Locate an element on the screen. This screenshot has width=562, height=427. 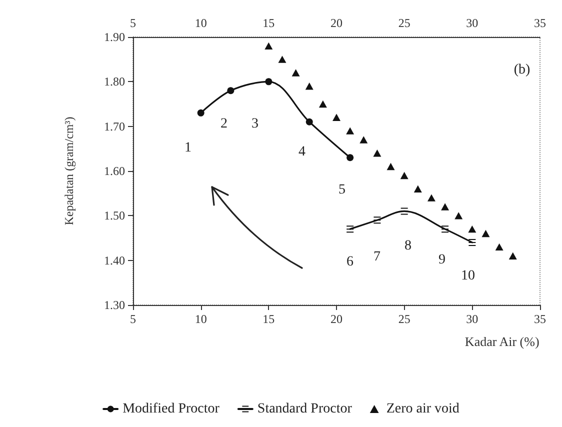
annotation: 2 is located at coordinates (224, 124).